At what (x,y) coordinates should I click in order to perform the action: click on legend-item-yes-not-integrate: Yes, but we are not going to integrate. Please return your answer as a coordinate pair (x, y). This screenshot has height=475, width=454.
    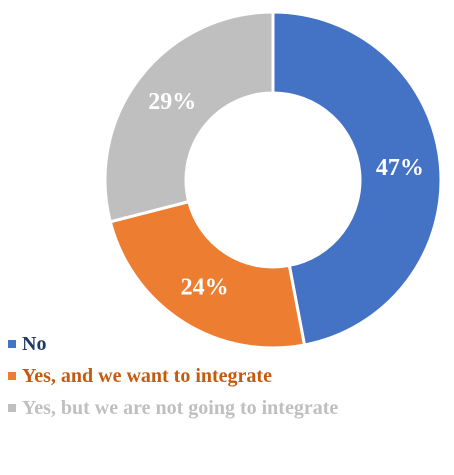
    Looking at the image, I should click on (231, 408).